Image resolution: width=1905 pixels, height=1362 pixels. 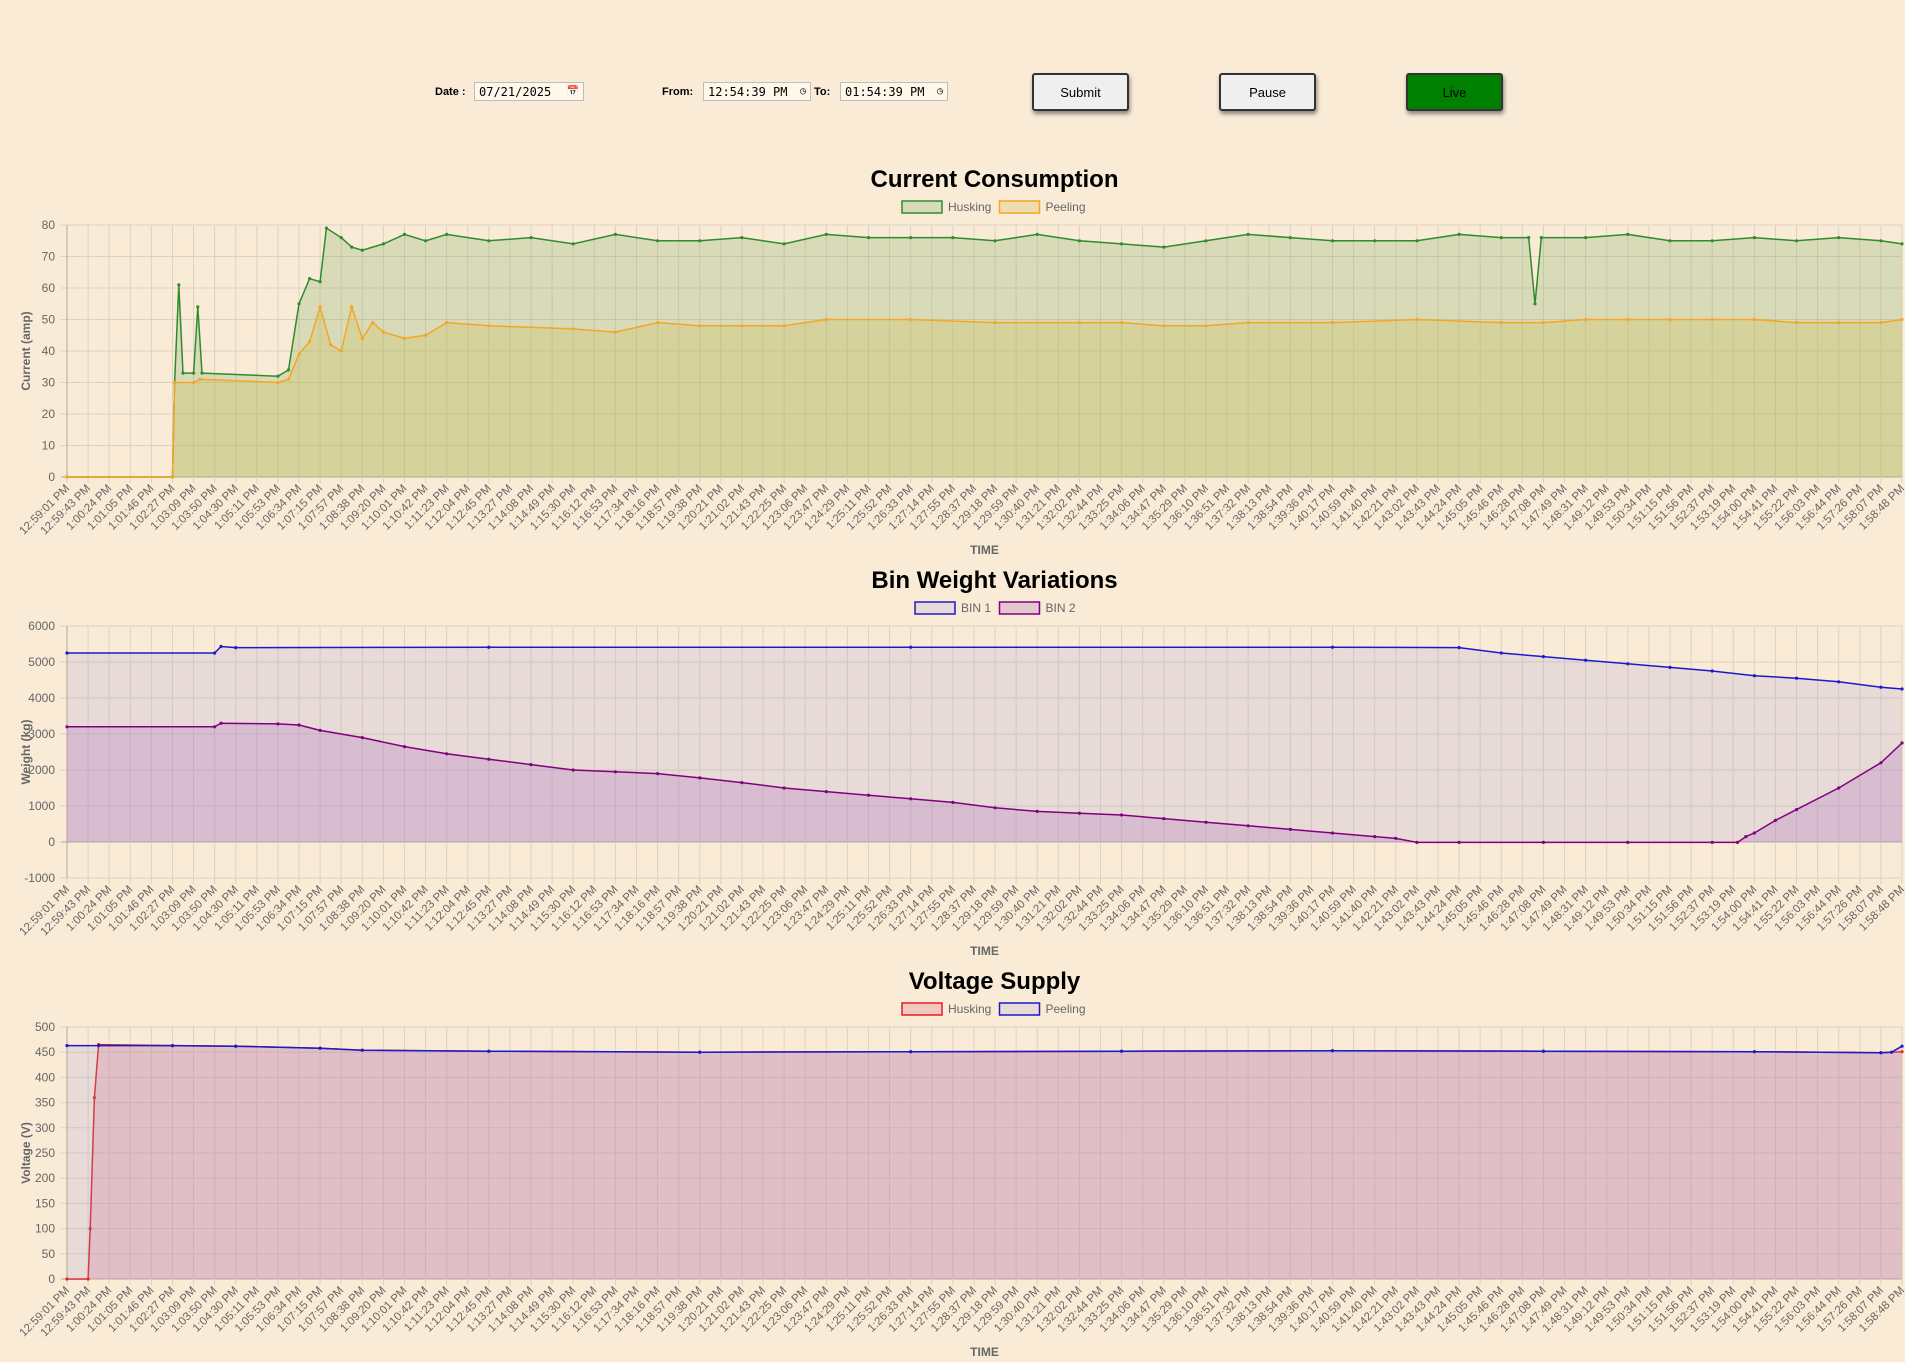 I want to click on legend-label: Husking, so click(x=969, y=1009).